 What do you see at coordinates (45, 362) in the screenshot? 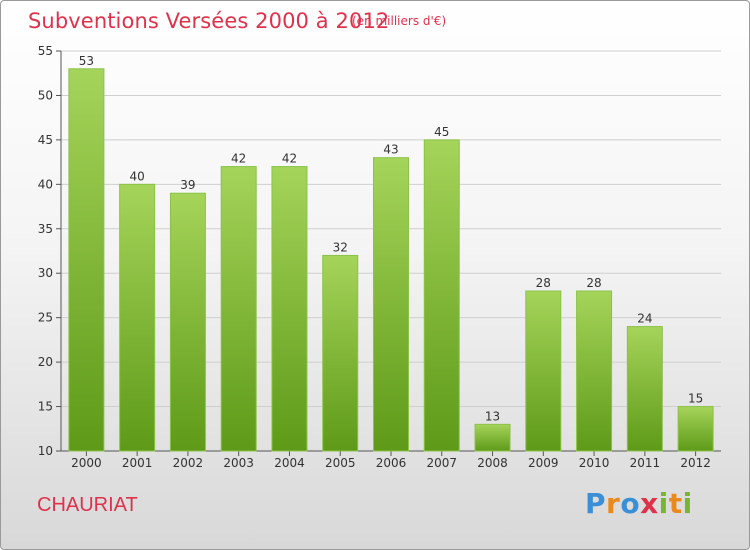
I see `y-tick-label: 20` at bounding box center [45, 362].